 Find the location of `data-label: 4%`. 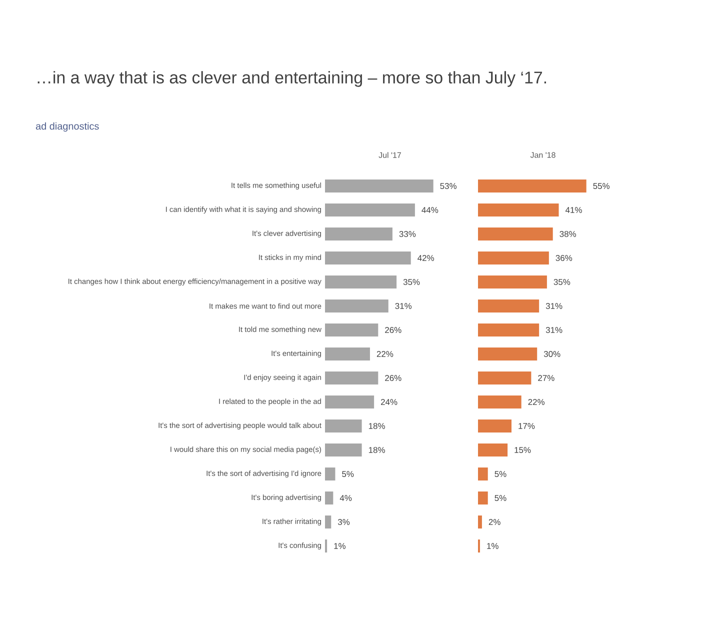

data-label: 4% is located at coordinates (346, 498).